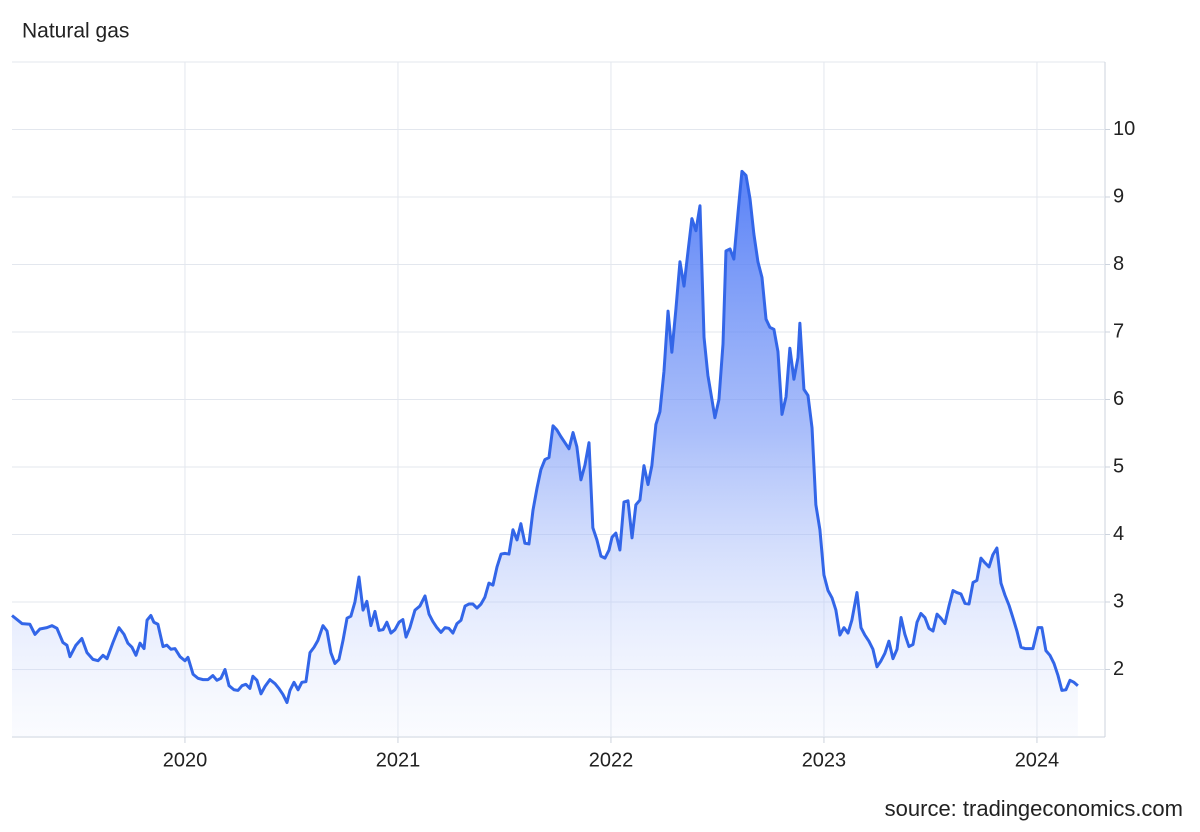 The height and width of the screenshot is (832, 1200). What do you see at coordinates (398, 760) in the screenshot?
I see `x-tick-label: 2021` at bounding box center [398, 760].